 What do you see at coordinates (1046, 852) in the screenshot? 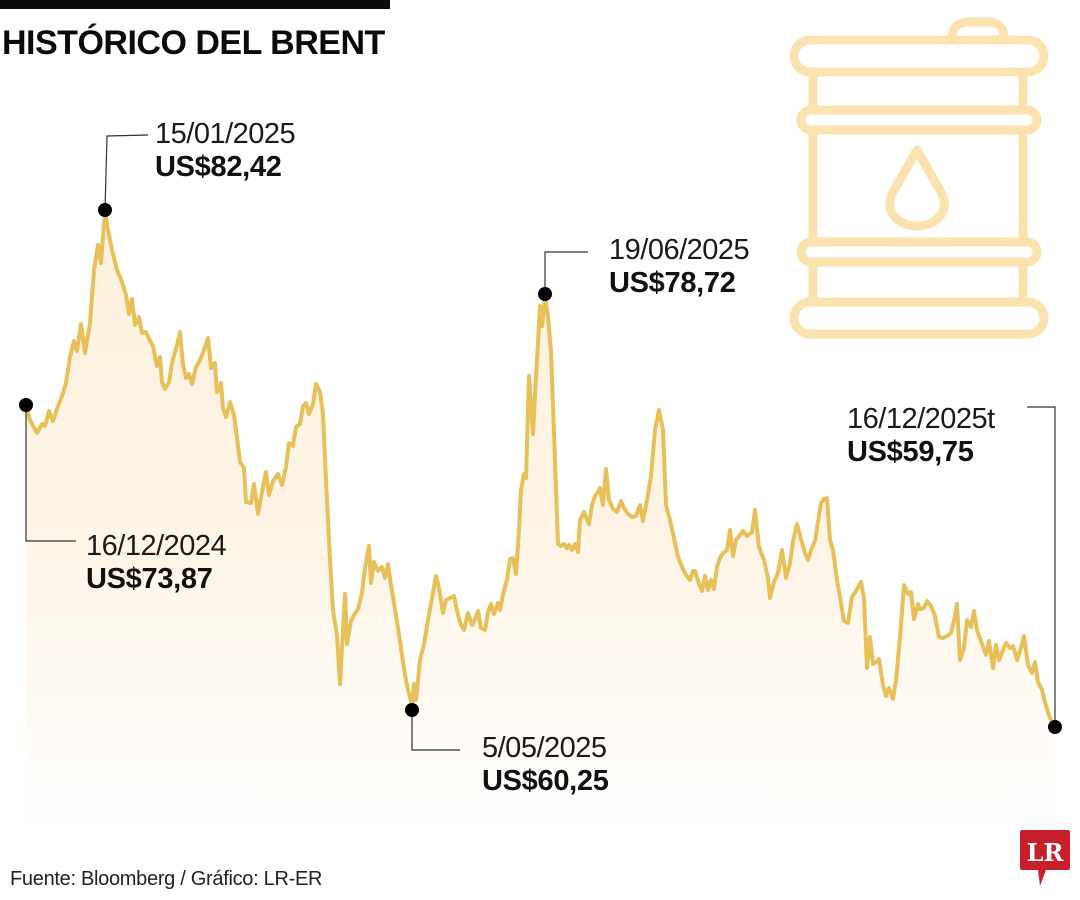
I see `logo-text: LR` at bounding box center [1046, 852].